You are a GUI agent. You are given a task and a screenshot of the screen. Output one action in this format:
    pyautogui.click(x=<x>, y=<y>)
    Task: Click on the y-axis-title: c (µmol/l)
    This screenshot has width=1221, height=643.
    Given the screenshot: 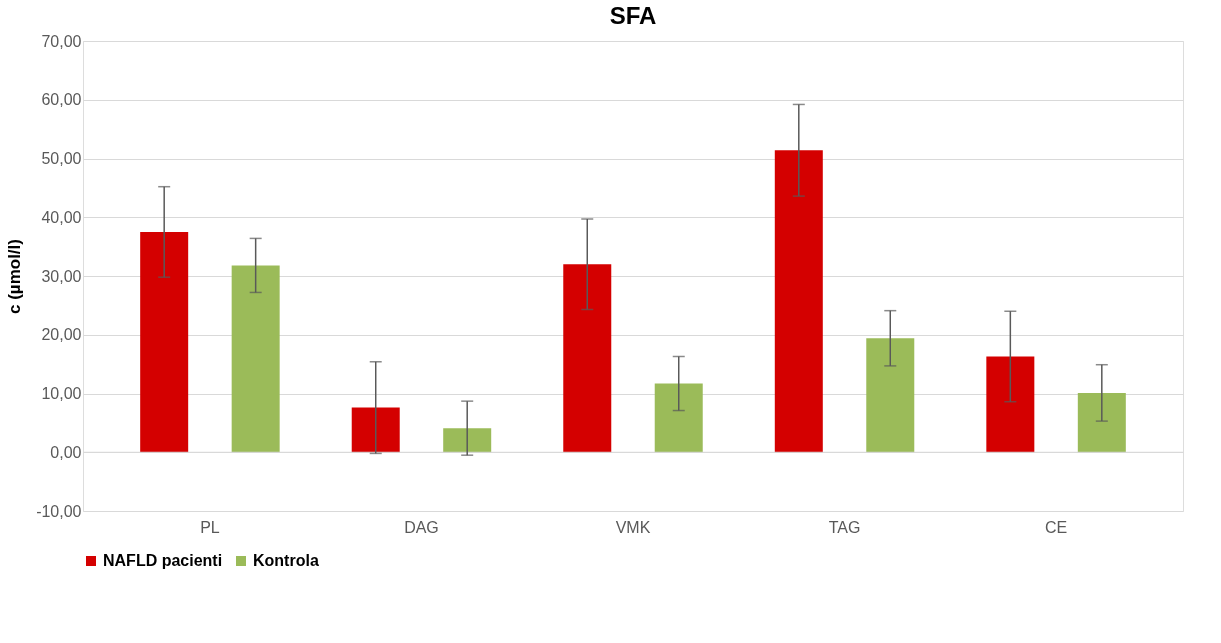 What is the action you would take?
    pyautogui.click(x=15, y=276)
    